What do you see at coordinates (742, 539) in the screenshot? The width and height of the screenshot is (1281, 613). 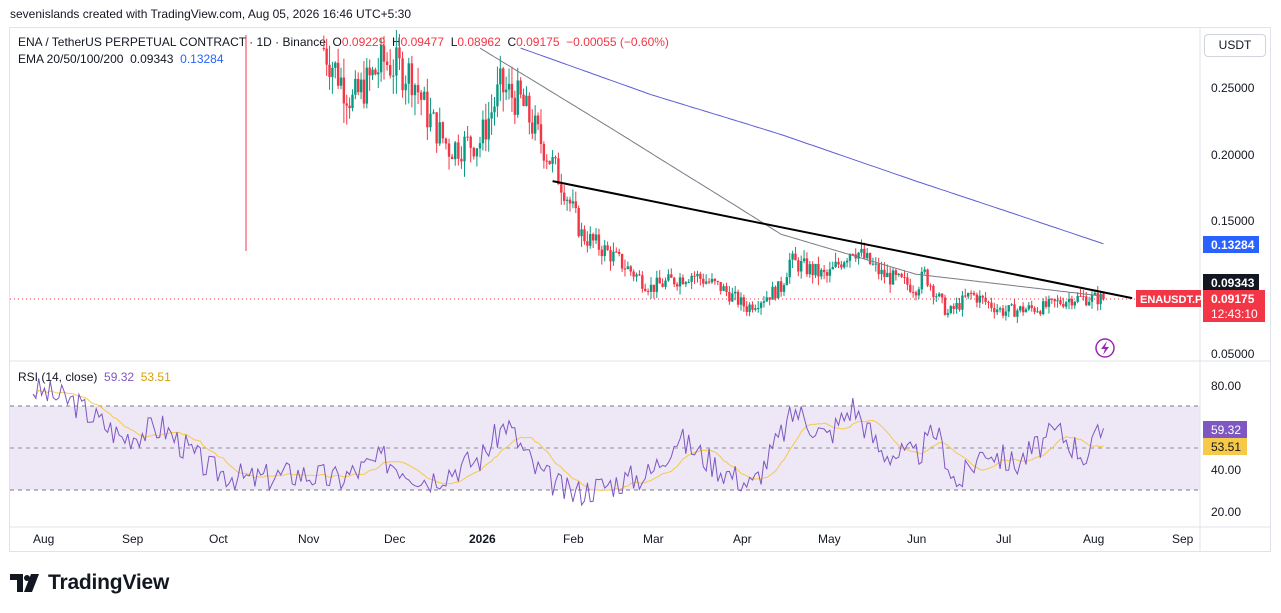 I see `time-label-apr: Apr` at bounding box center [742, 539].